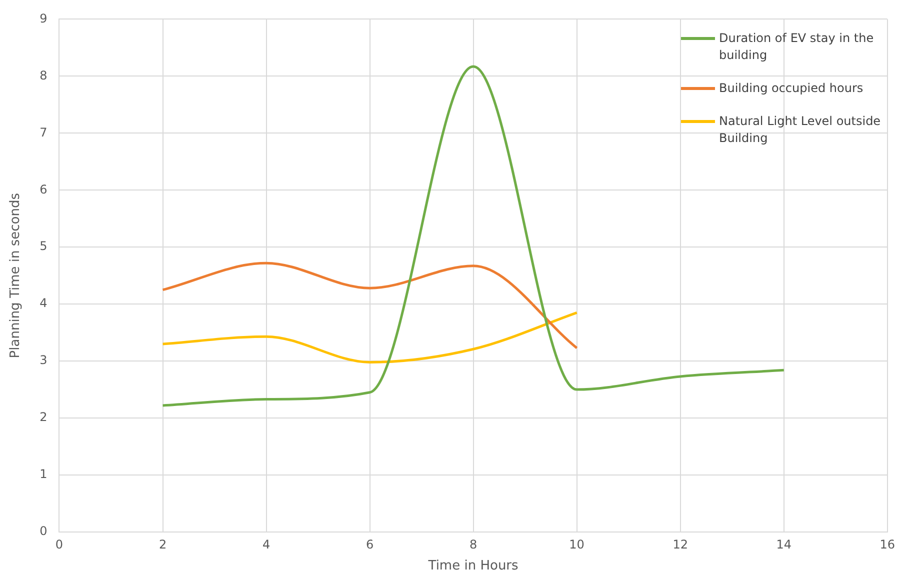 The height and width of the screenshot is (574, 901). Describe the element at coordinates (44, 360) in the screenshot. I see `y-tick-label: 3` at that location.